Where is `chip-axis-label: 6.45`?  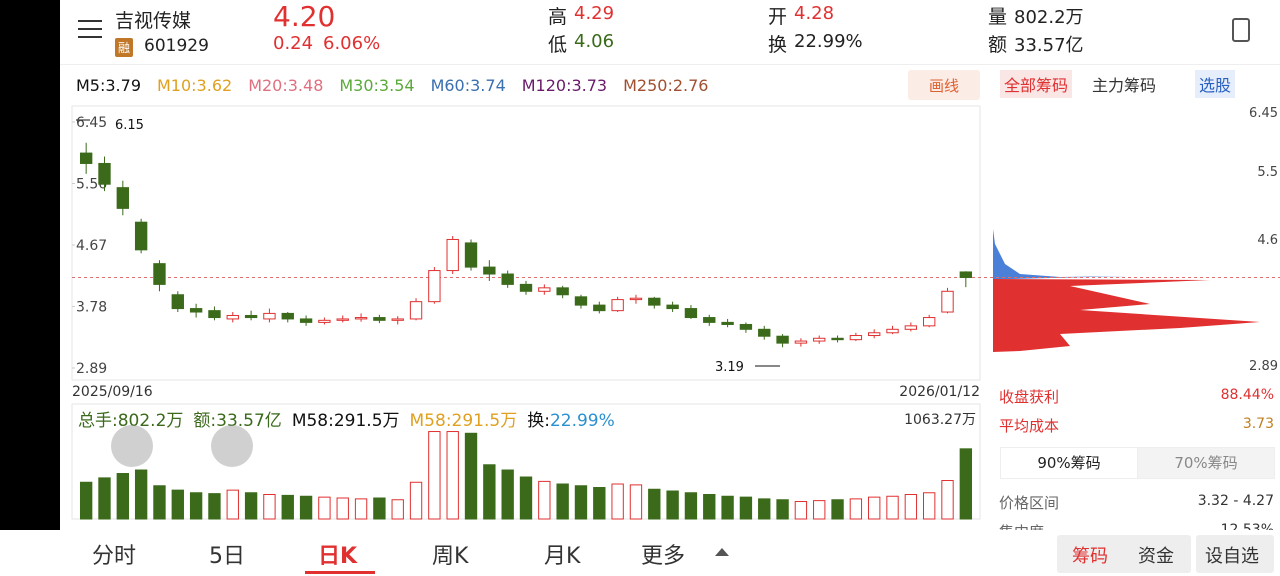
chip-axis-label: 6.45 is located at coordinates (1263, 113).